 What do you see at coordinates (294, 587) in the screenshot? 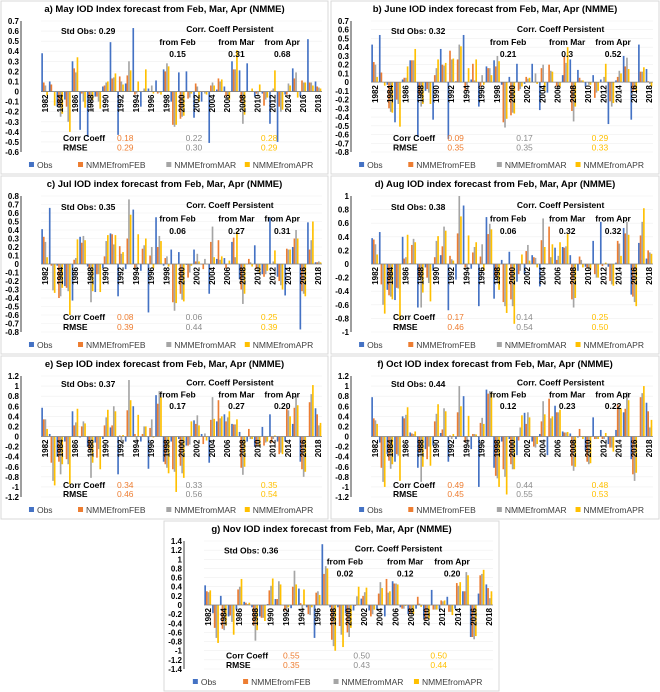
I see `bar-NMMEfromMAR-1993` at bounding box center [294, 587].